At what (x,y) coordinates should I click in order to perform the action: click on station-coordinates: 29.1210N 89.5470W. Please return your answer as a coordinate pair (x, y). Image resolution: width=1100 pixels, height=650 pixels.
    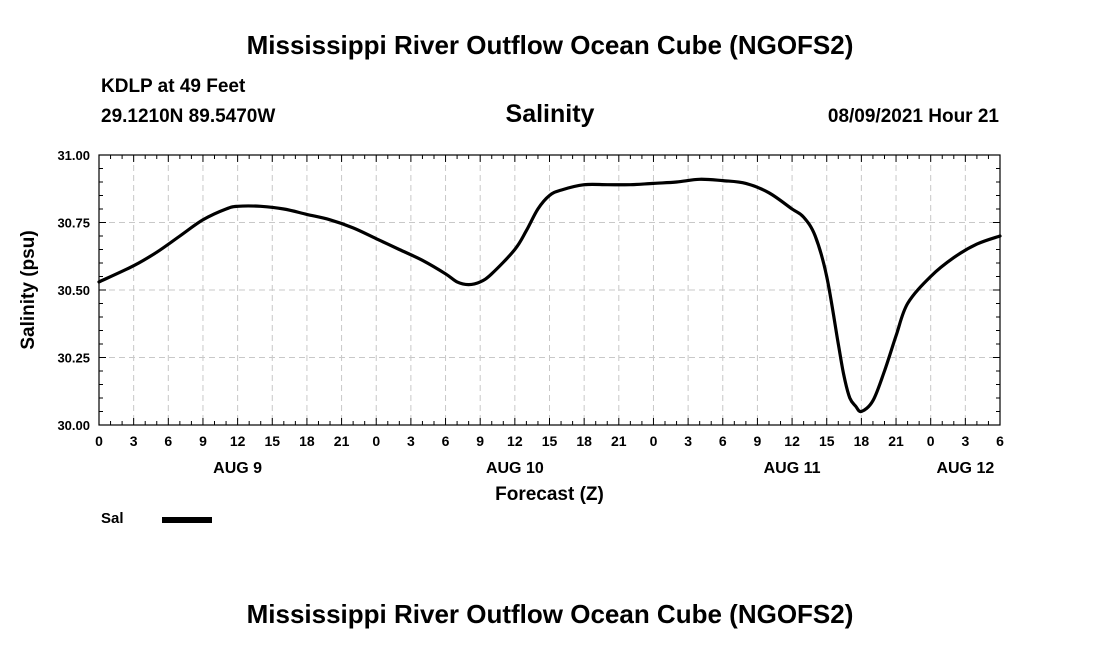
    Looking at the image, I should click on (188, 116).